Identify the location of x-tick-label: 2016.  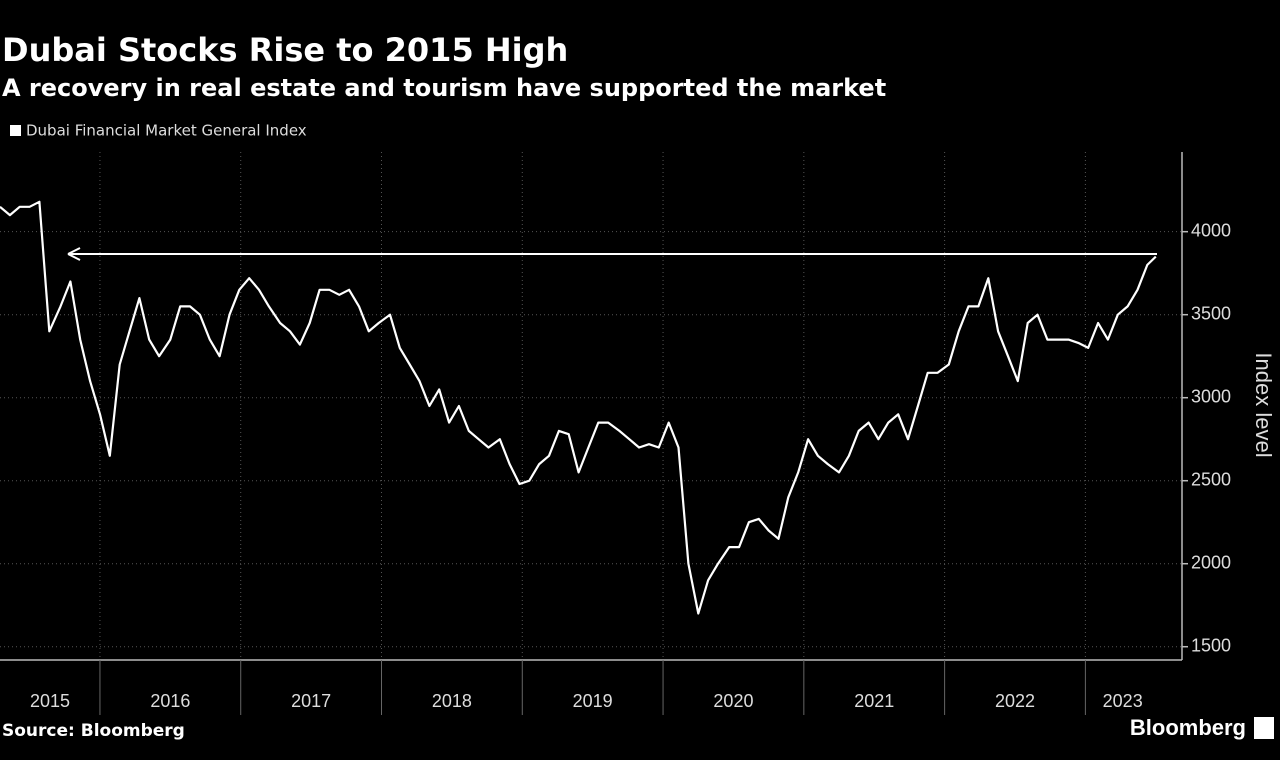
(170, 701).